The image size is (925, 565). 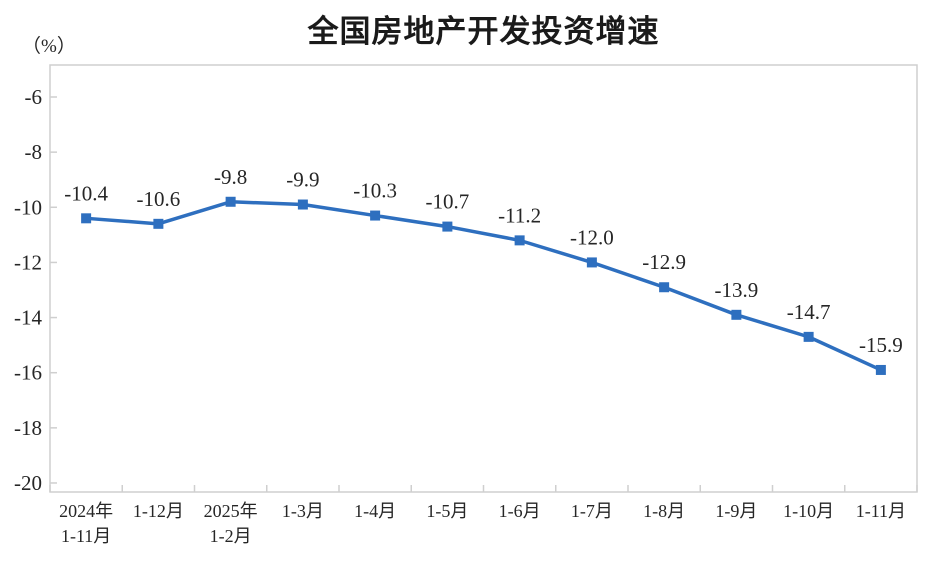 I want to click on data-label: -12.0, so click(x=592, y=237).